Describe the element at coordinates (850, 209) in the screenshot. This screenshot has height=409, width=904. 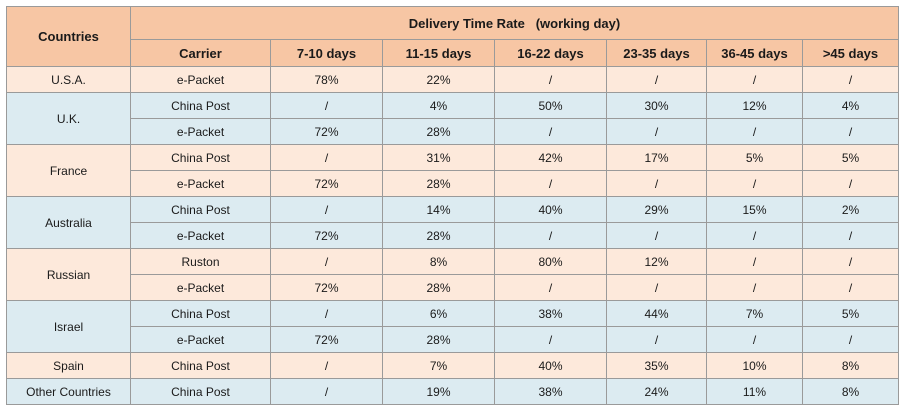
I see `rate-cell: 2%` at that location.